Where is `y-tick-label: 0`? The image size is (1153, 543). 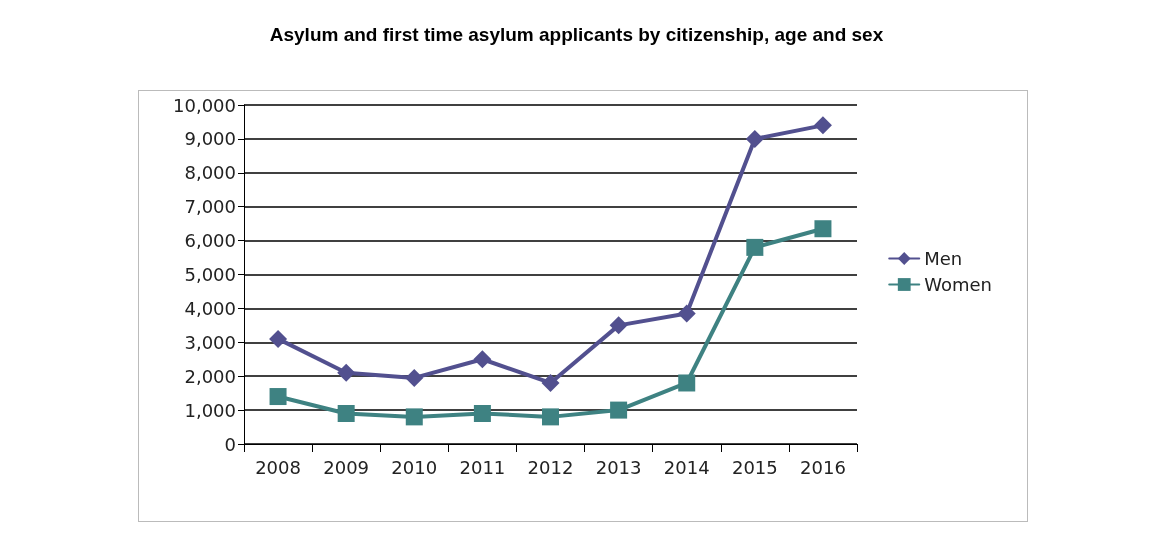 y-tick-label: 0 is located at coordinates (230, 444).